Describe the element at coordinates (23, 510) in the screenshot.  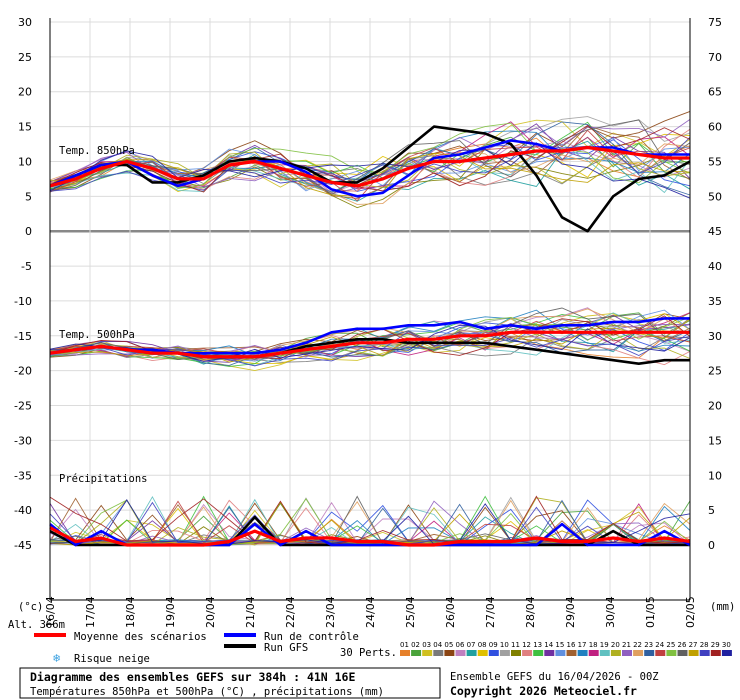
I see `left-tick-label: -40` at that location.